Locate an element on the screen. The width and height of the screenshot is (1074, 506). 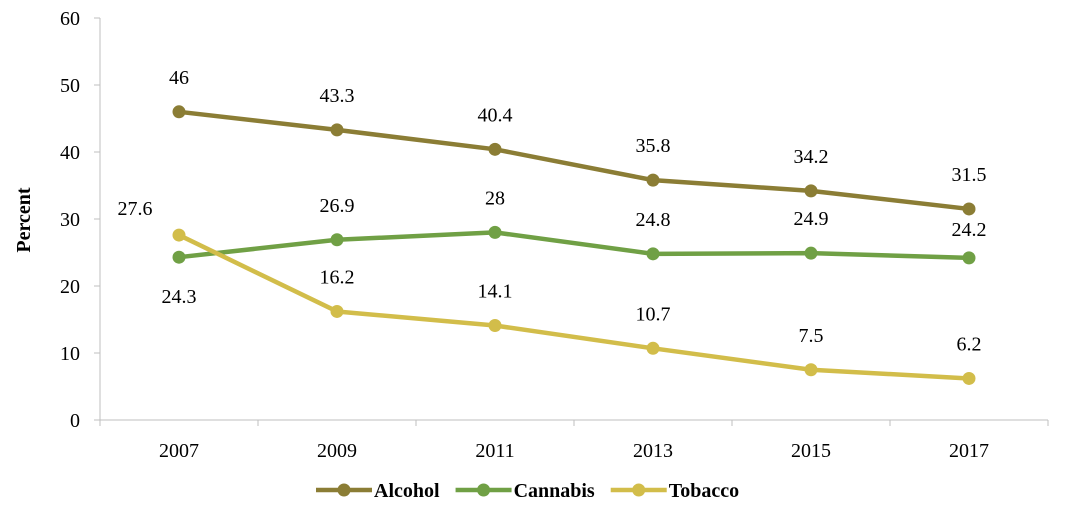
x-tick-label: 2011 is located at coordinates (494, 451).